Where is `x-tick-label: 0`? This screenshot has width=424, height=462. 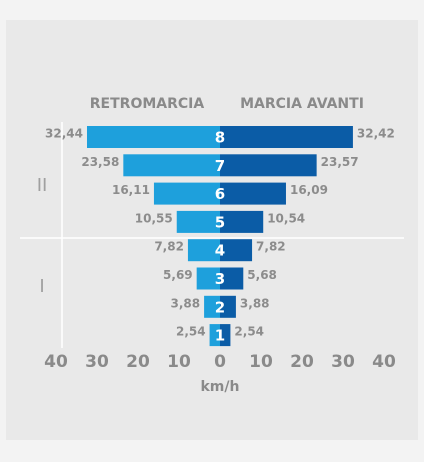 x-tick-label: 0 is located at coordinates (220, 362).